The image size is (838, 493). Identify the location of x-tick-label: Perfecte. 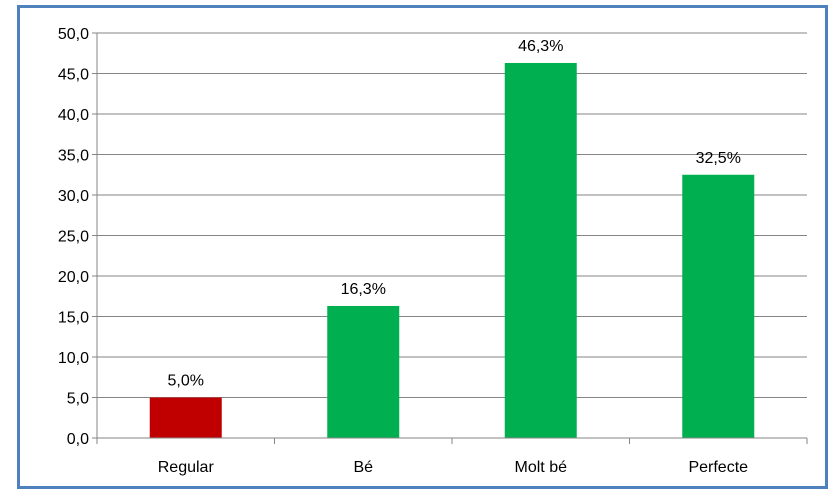
(718, 467).